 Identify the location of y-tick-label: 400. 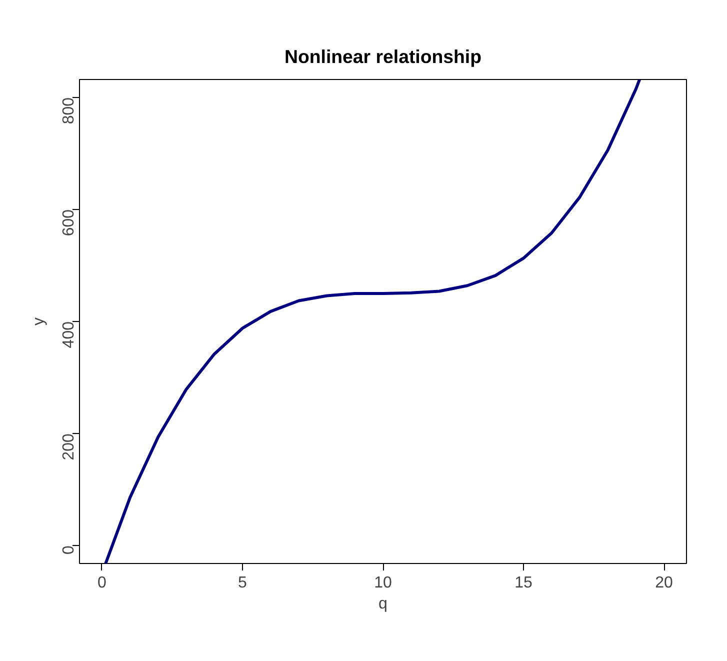
(69, 334).